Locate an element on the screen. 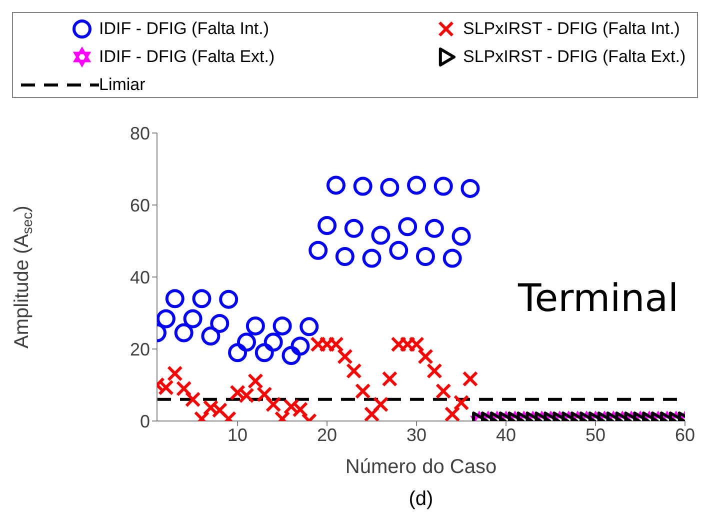 The width and height of the screenshot is (702, 524). legend-label: Limiar is located at coordinates (122, 85).